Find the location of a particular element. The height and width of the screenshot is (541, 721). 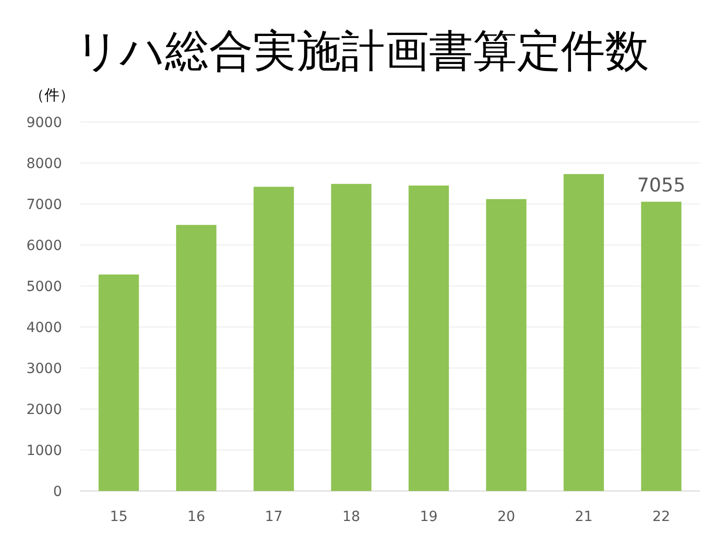

y-tick-label: 9000 is located at coordinates (44, 122).